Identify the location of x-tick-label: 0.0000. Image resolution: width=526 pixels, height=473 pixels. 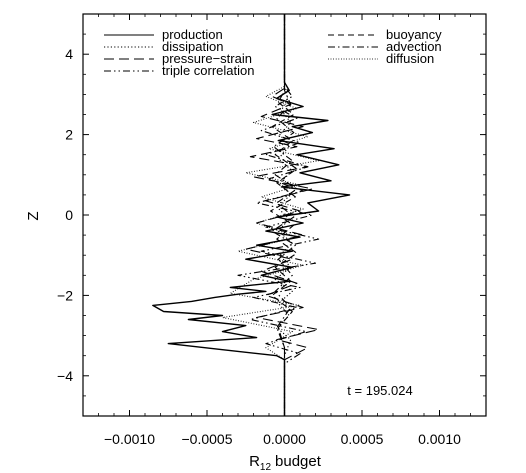
(284, 439).